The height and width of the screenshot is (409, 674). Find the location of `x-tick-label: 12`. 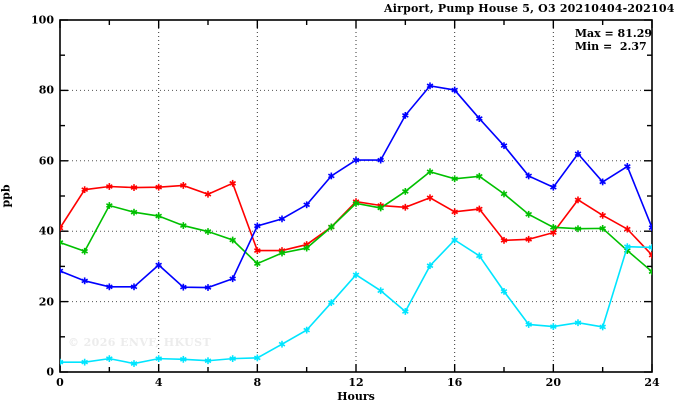

x-tick-label: 12 is located at coordinates (356, 382).